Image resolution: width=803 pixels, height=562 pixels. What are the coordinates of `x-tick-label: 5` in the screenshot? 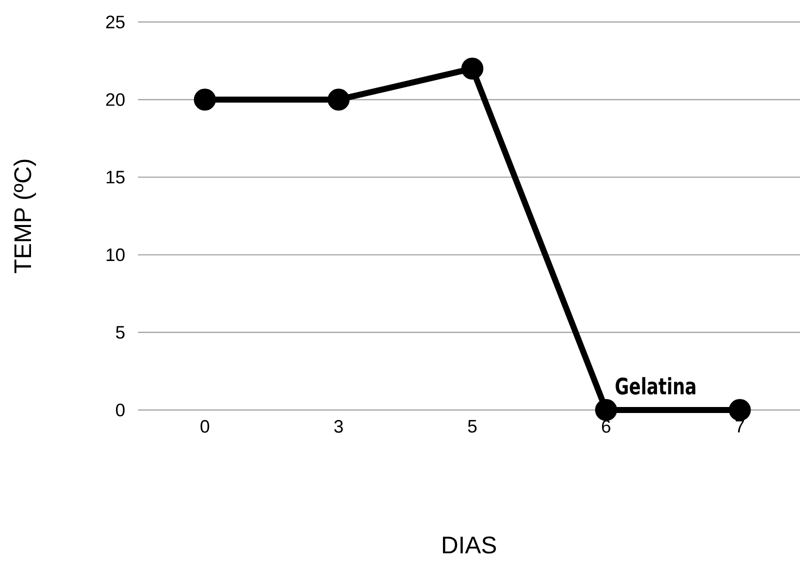 It's located at (472, 426).